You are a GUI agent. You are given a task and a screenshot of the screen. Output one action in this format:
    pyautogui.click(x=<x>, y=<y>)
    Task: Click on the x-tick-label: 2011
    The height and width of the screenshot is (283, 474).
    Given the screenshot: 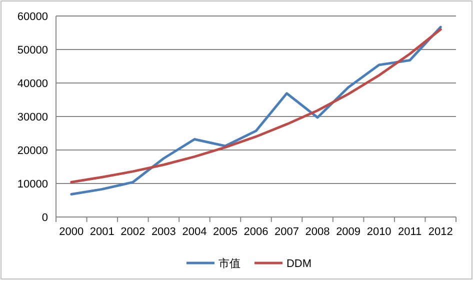 What is the action you would take?
    pyautogui.click(x=410, y=232)
    